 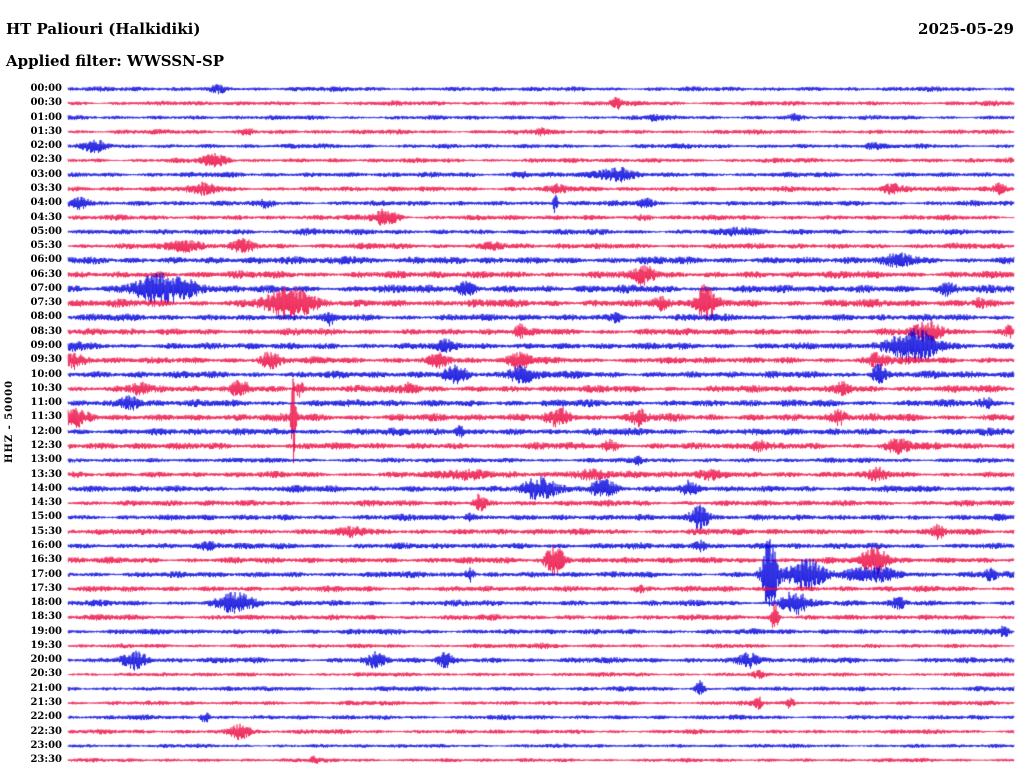 I want to click on time-label: 04:30, so click(x=46, y=217).